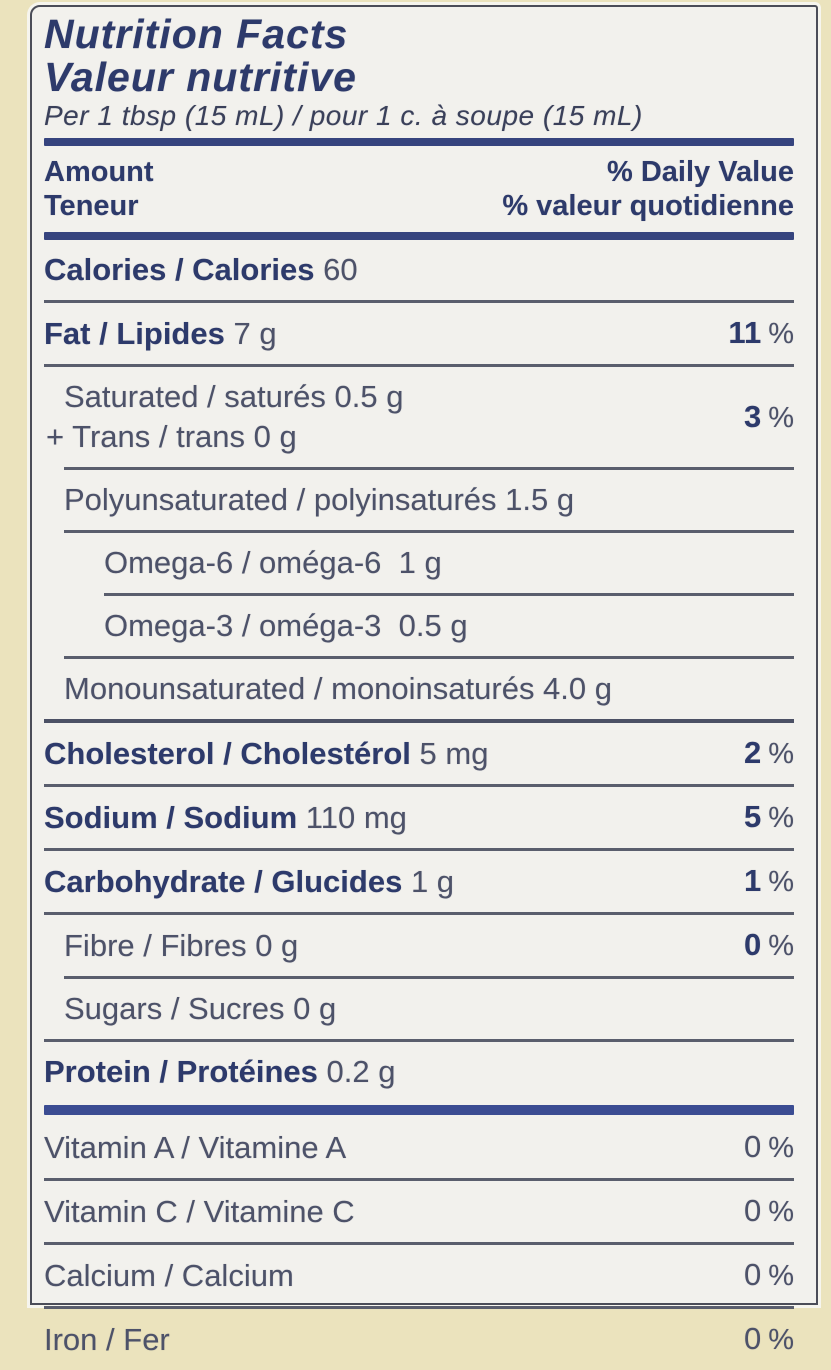 This screenshot has height=1370, width=831. What do you see at coordinates (419, 1275) in the screenshot?
I see `row-calcium: Calcium / Calcium 0%` at bounding box center [419, 1275].